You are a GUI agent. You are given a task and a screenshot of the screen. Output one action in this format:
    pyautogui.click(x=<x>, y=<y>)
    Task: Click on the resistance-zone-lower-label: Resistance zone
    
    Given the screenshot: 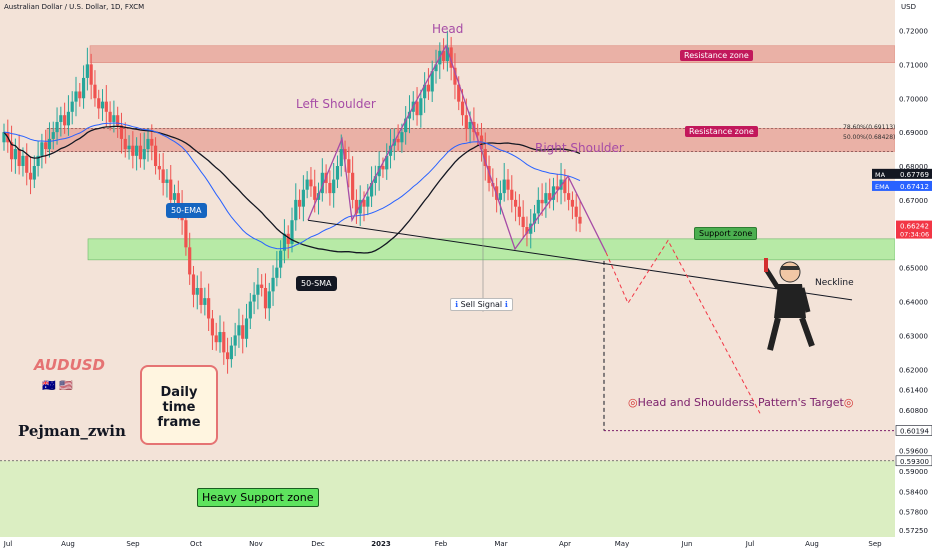 What is the action you would take?
    pyautogui.click(x=721, y=131)
    